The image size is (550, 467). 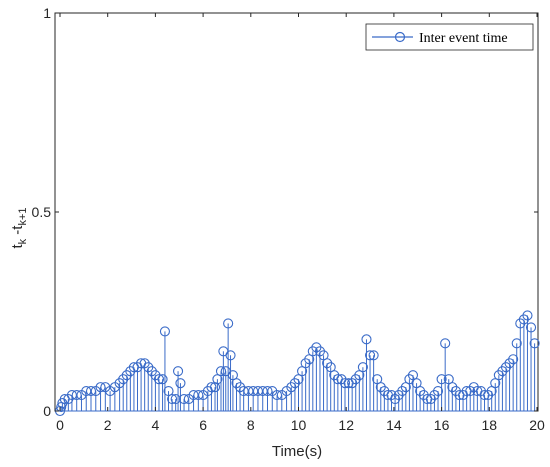 I want to click on legend: Inter event time, so click(x=449, y=37).